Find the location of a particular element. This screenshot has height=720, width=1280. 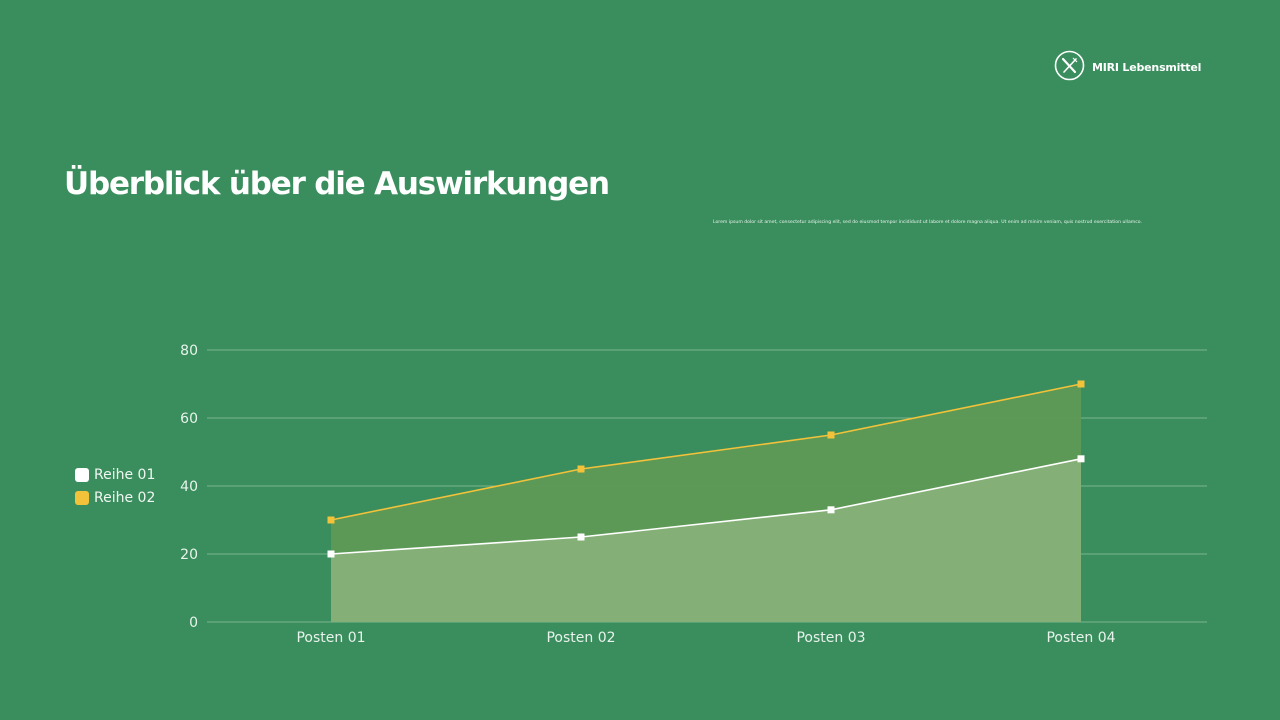

svg-text: 80 is located at coordinates (189, 351).